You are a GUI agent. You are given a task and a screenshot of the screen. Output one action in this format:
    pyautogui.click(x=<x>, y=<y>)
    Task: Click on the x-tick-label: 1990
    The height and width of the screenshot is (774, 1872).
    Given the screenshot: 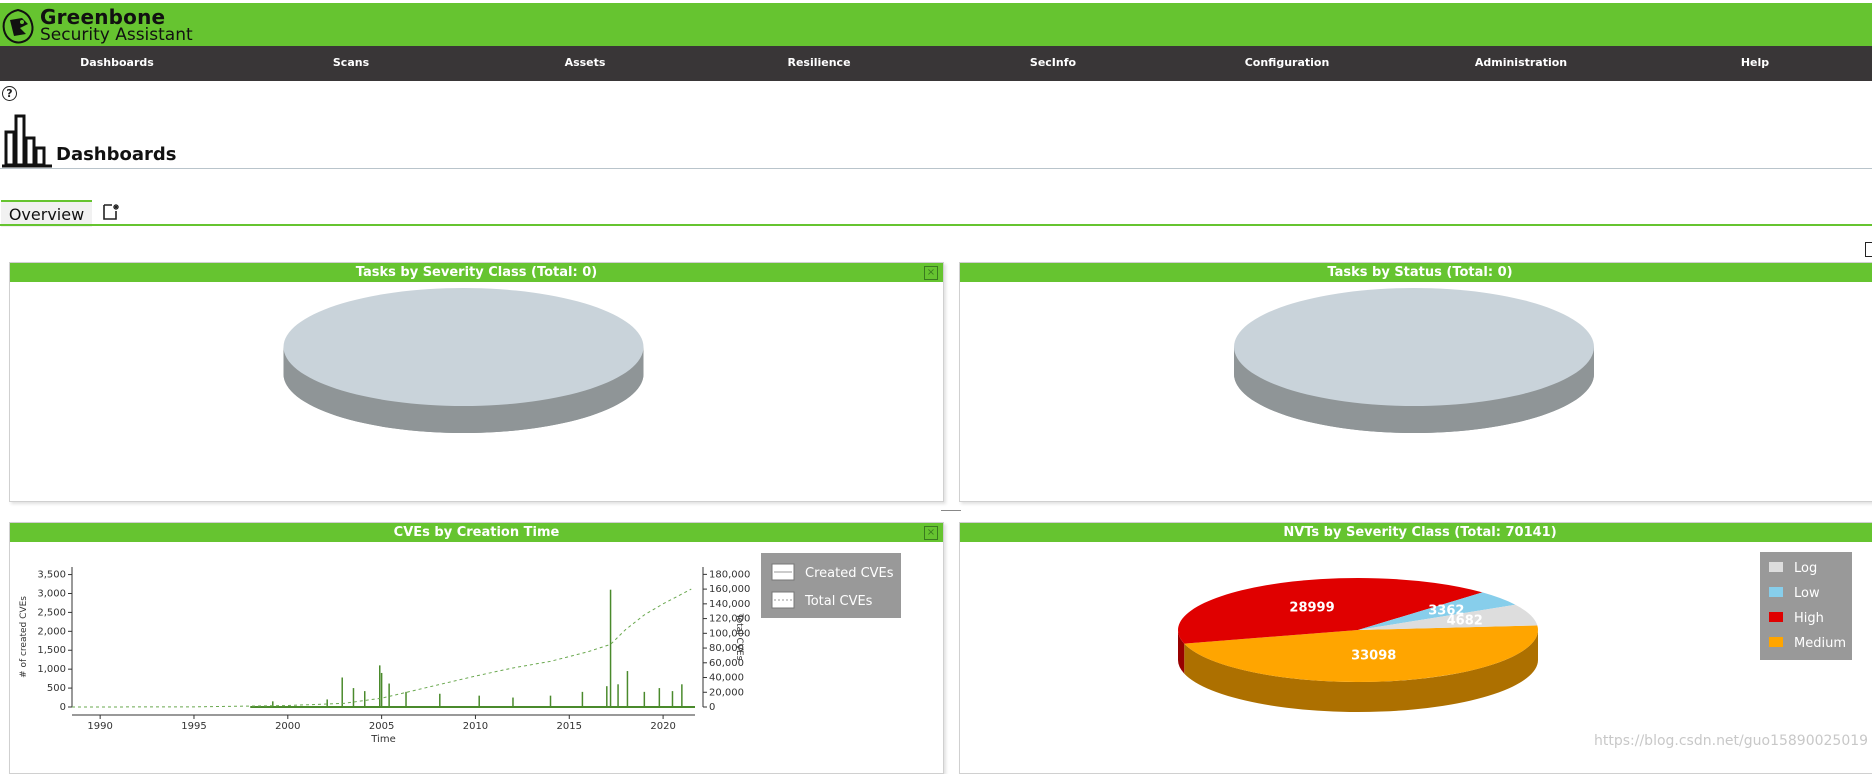 What is the action you would take?
    pyautogui.click(x=99, y=726)
    